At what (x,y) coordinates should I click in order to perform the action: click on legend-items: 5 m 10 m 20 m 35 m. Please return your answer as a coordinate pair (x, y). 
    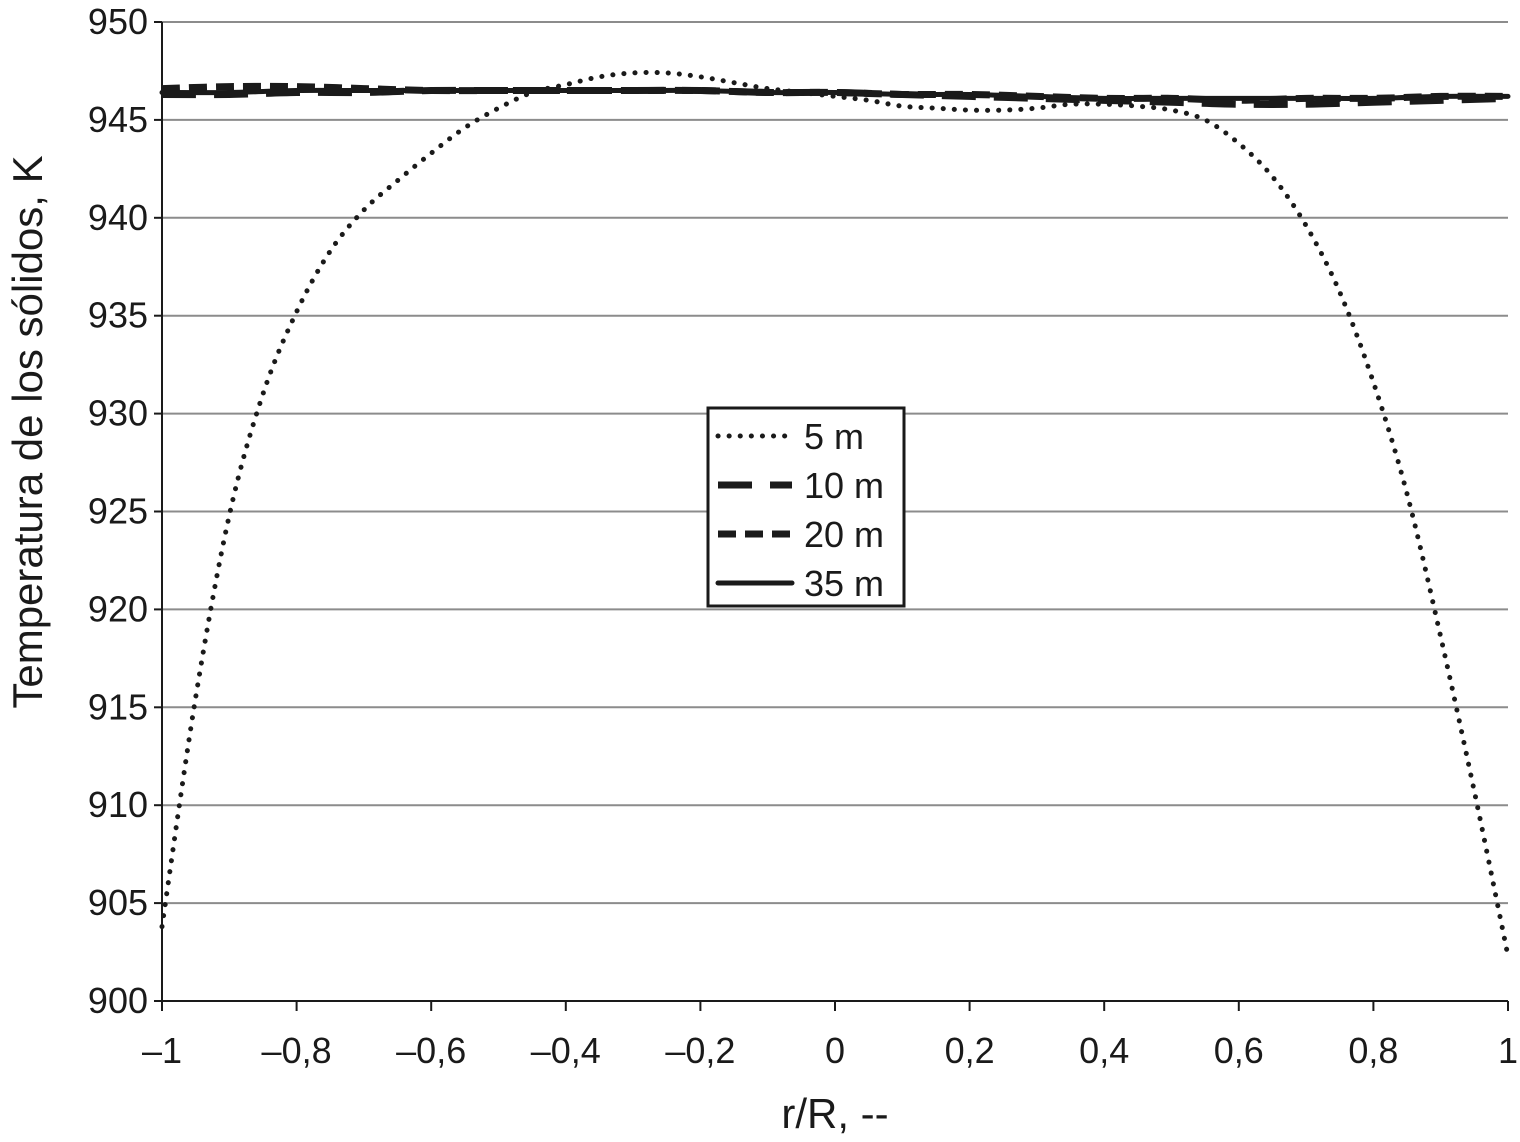
    Looking at the image, I should click on (799, 510).